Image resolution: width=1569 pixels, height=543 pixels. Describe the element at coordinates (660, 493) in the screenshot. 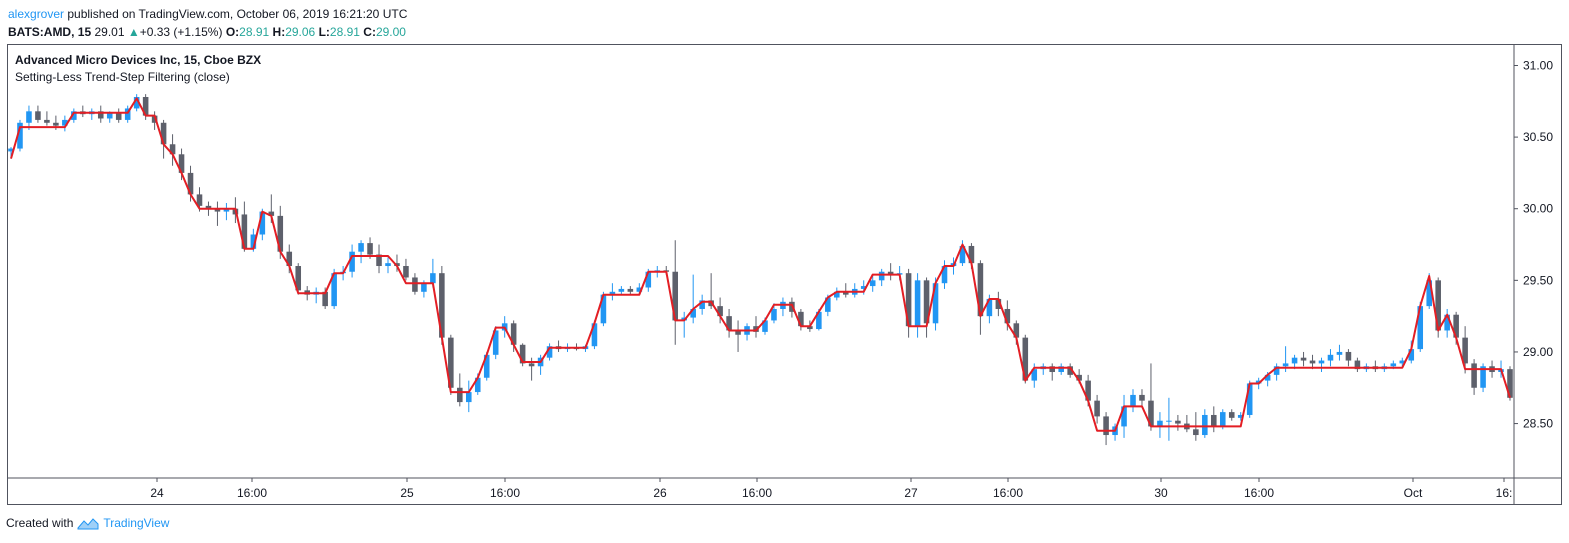

I see `time-axis-label: 26` at that location.